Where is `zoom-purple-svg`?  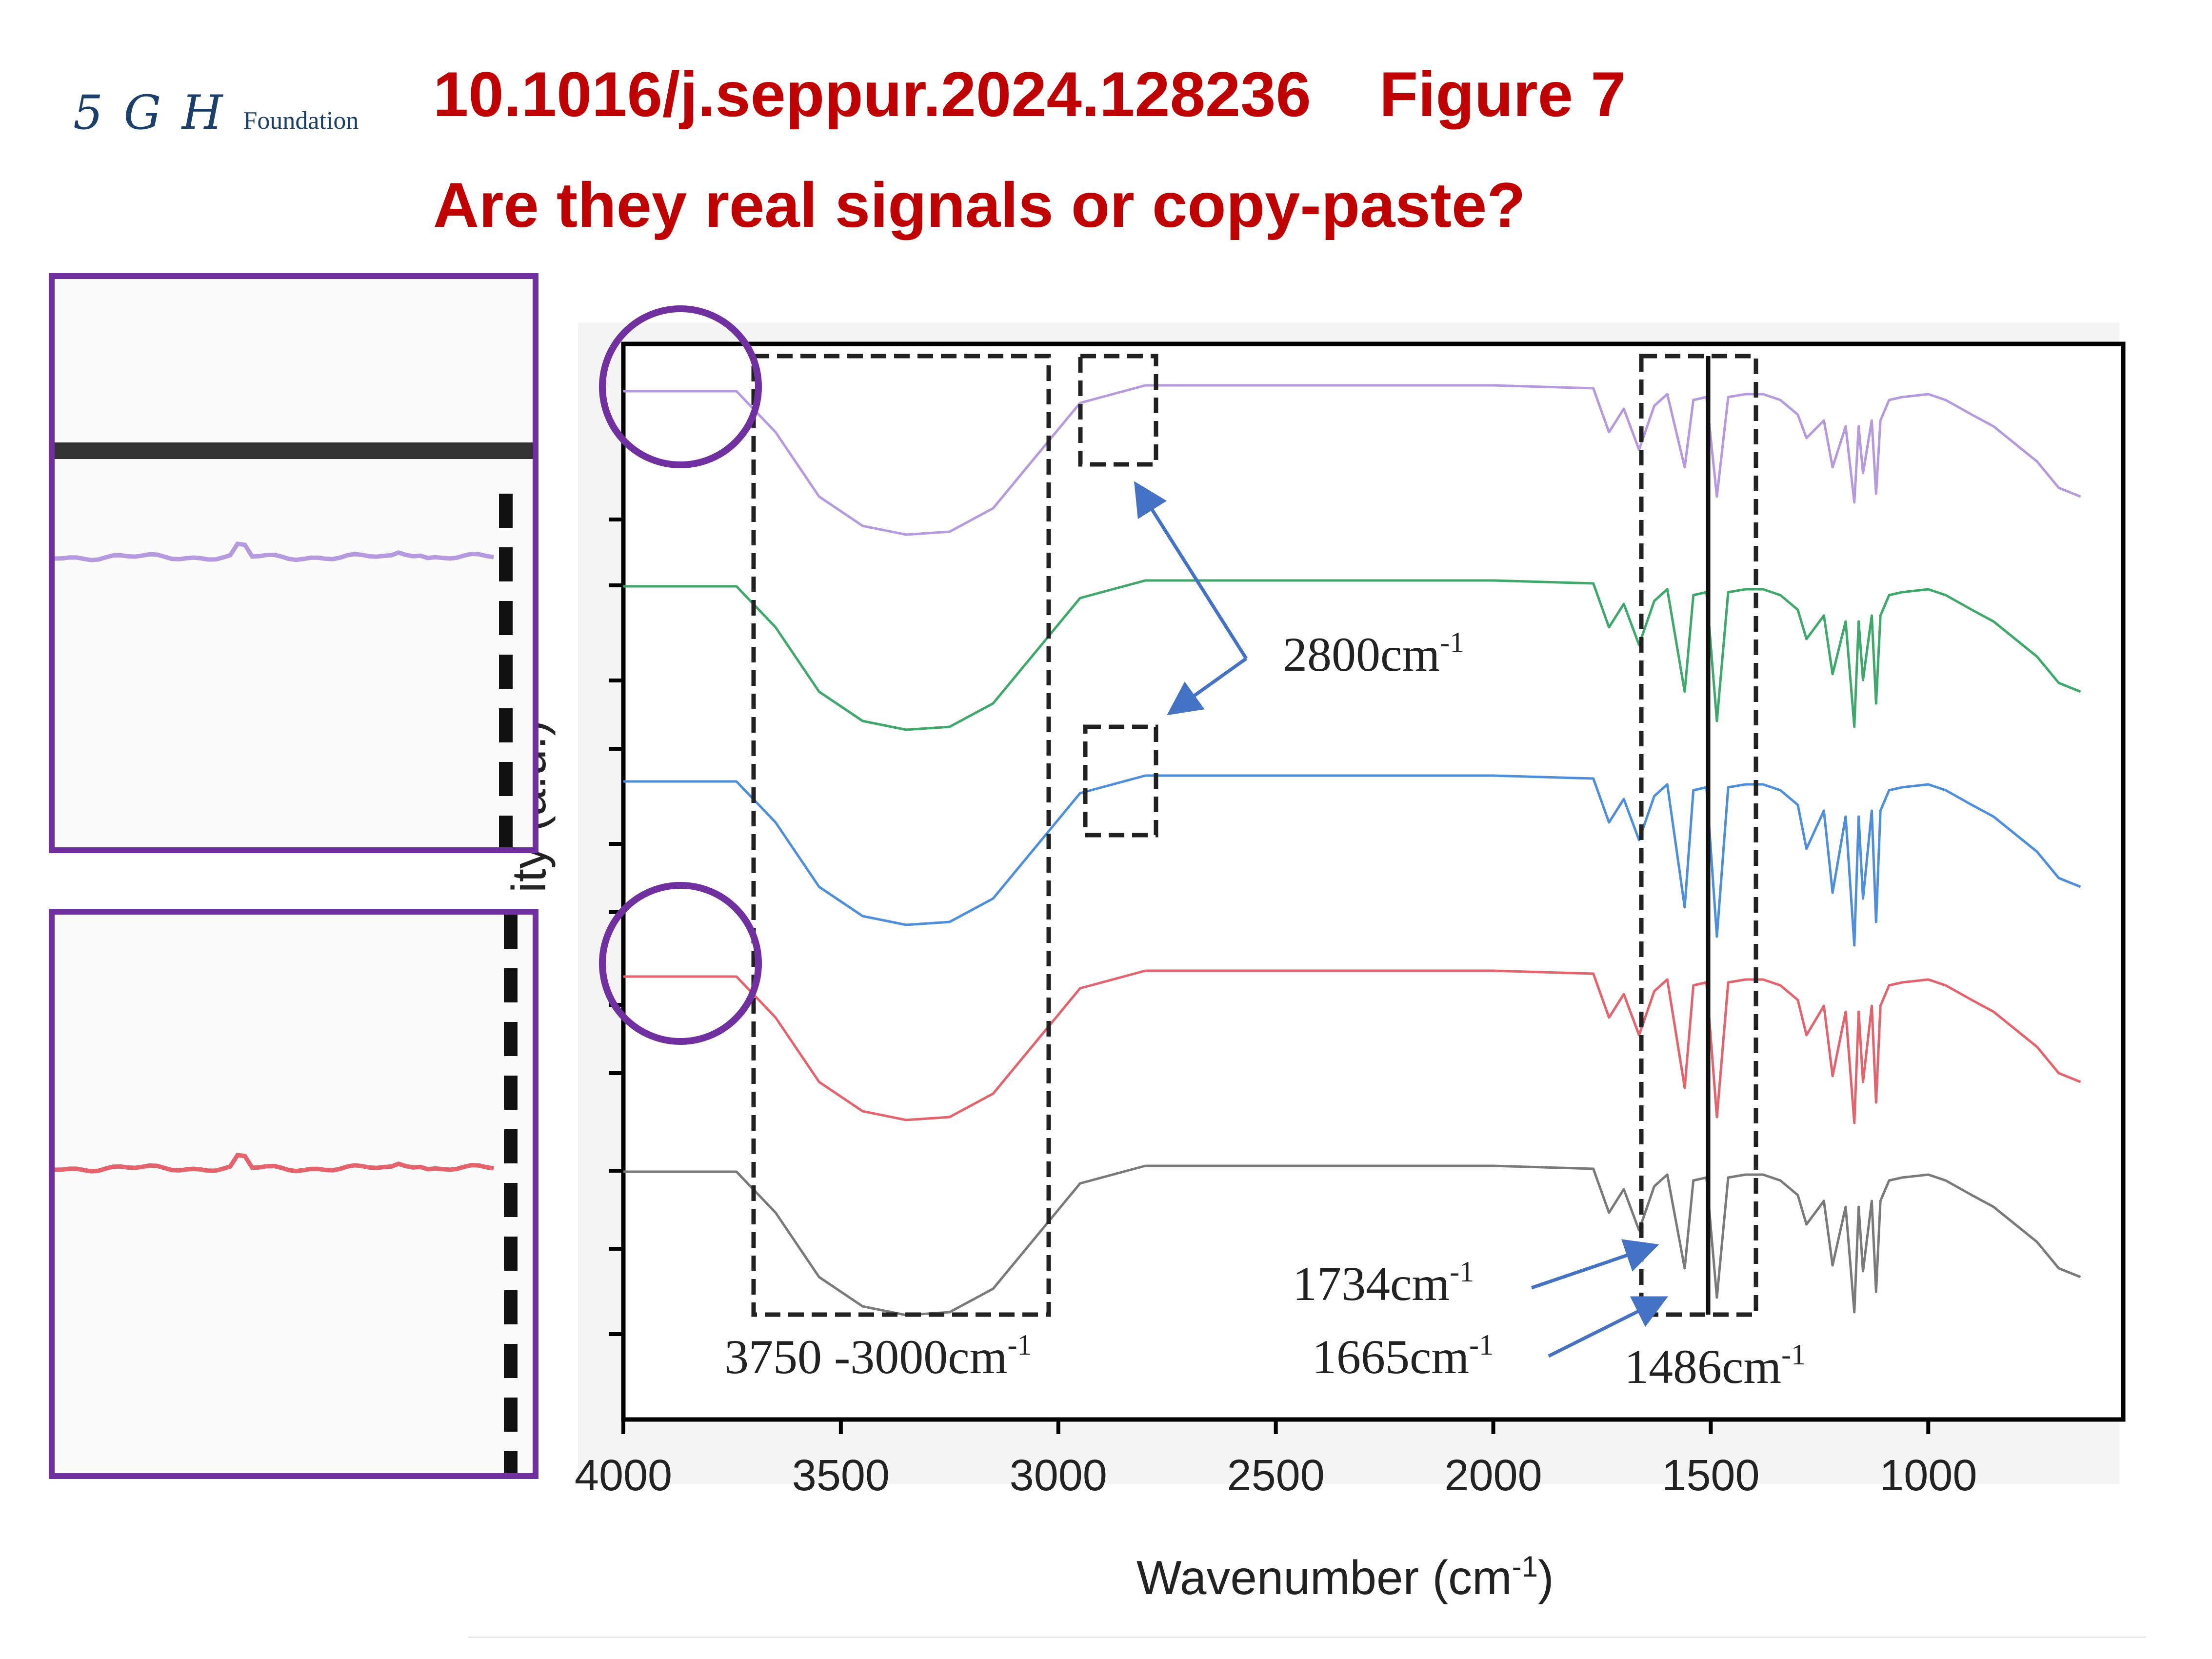 zoom-purple-svg is located at coordinates (294, 563).